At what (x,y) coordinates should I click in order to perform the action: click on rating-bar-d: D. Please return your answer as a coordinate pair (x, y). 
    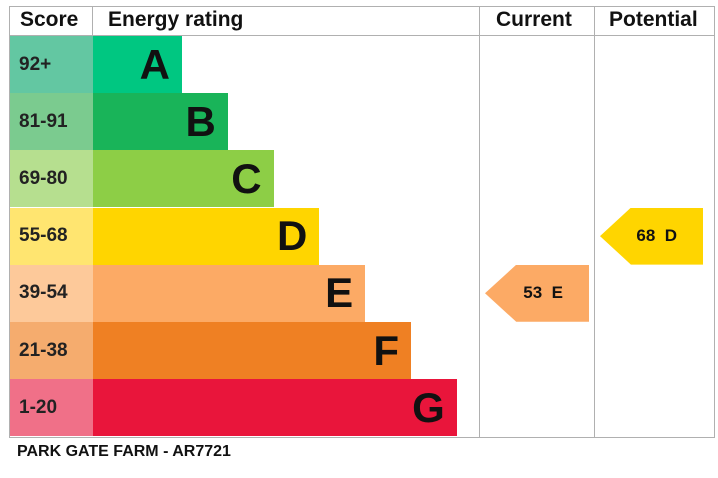
    Looking at the image, I should click on (206, 236).